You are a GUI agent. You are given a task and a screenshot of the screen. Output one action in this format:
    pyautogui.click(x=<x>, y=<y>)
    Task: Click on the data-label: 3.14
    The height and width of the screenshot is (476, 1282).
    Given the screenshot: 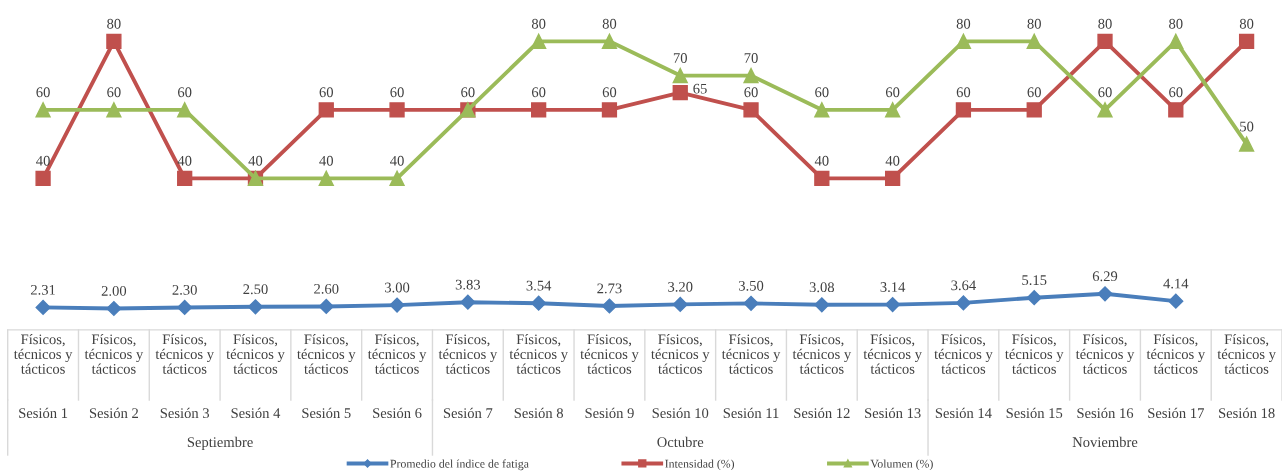 What is the action you would take?
    pyautogui.click(x=893, y=287)
    